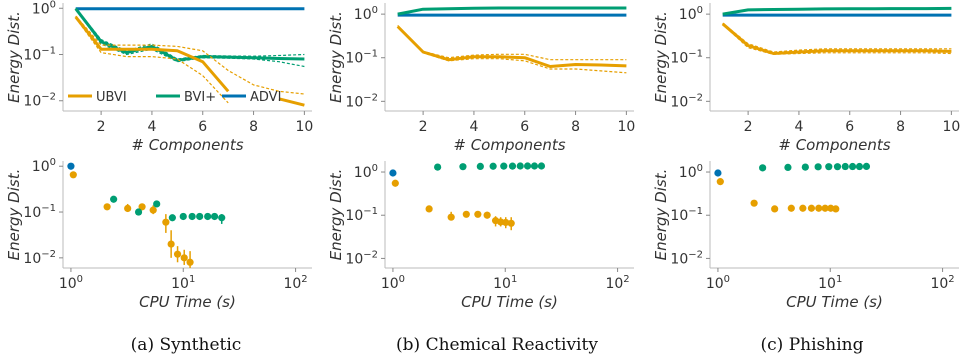  I want to click on caption-a: (a) Synthetic, so click(186, 345).